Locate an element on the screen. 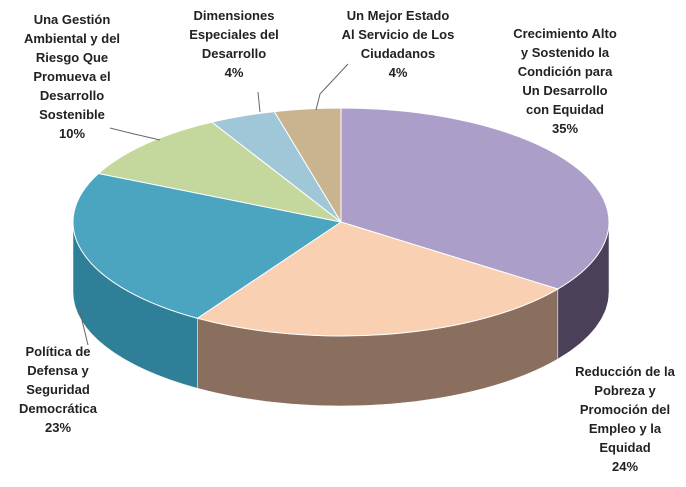  slice-label-line: y Sostenido la is located at coordinates (565, 52).